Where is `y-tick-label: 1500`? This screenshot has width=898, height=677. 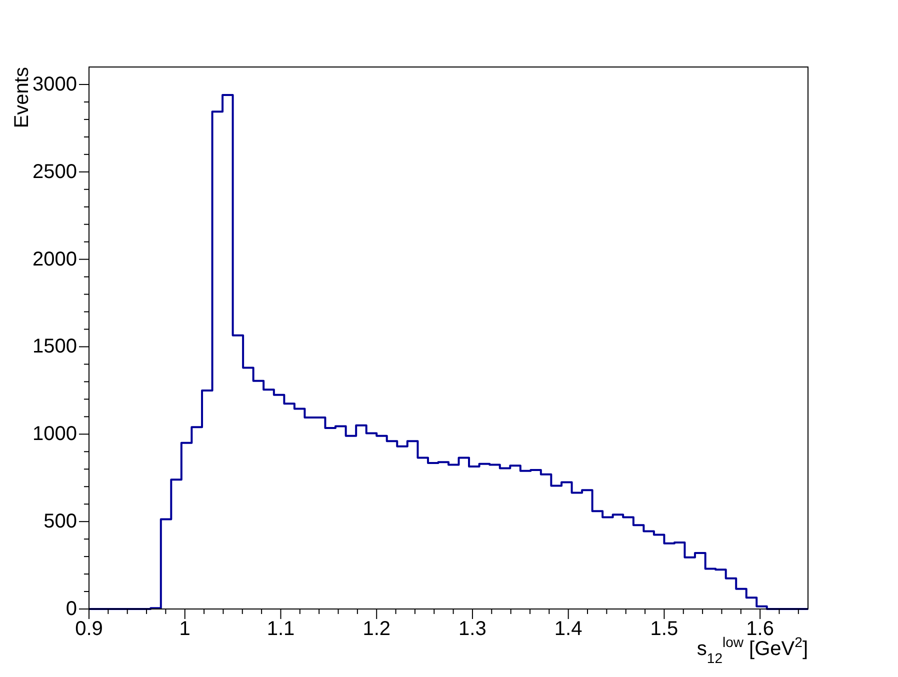 y-tick-label: 1500 is located at coordinates (54, 347).